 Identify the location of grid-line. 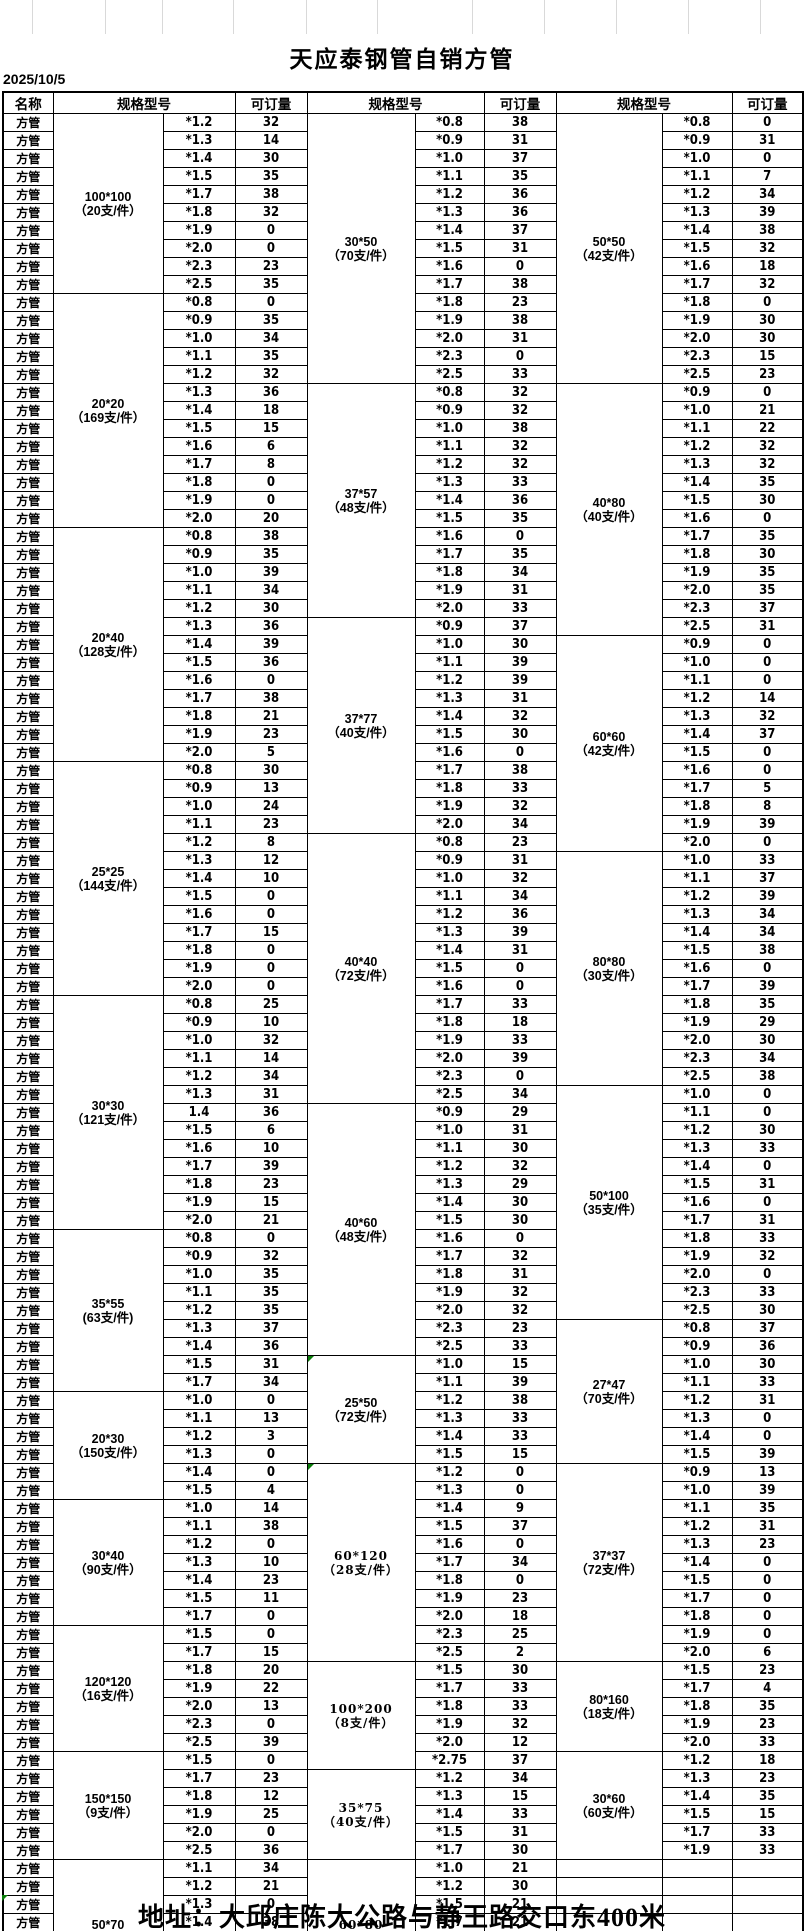
(544, 17).